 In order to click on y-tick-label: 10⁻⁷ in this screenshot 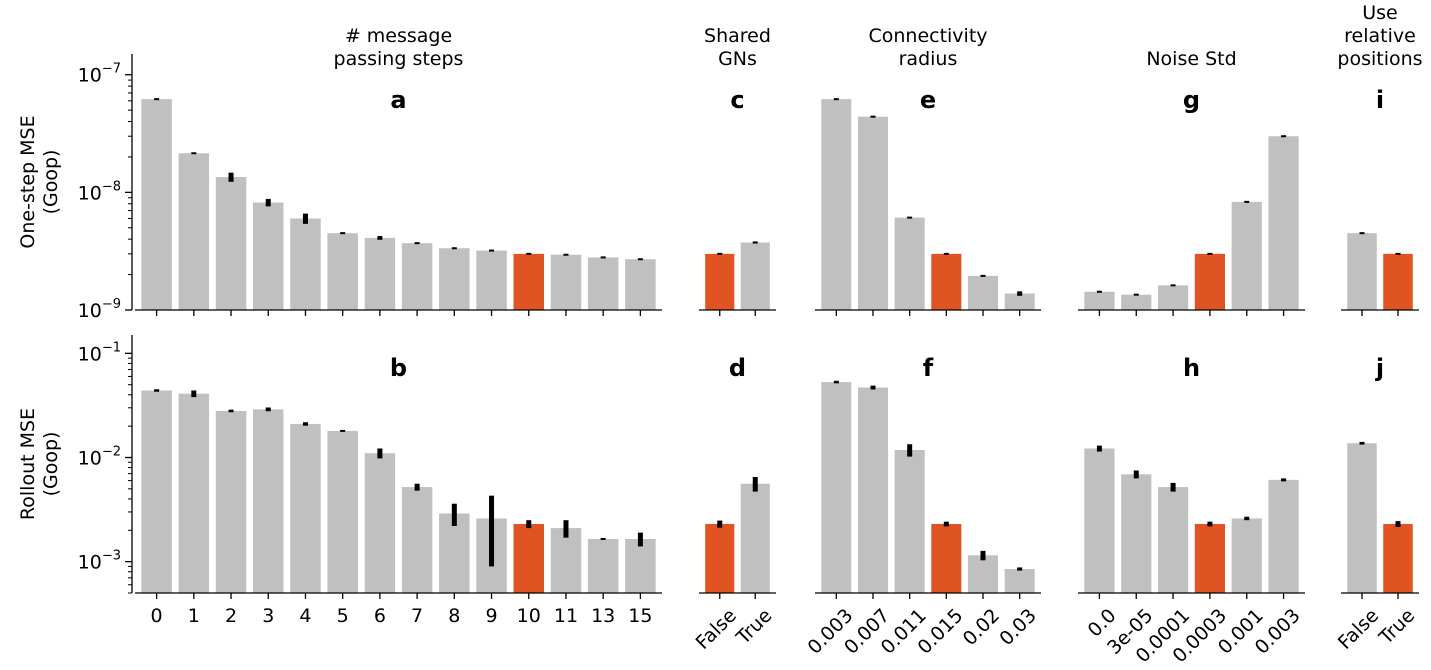, I will do `click(99, 74)`.